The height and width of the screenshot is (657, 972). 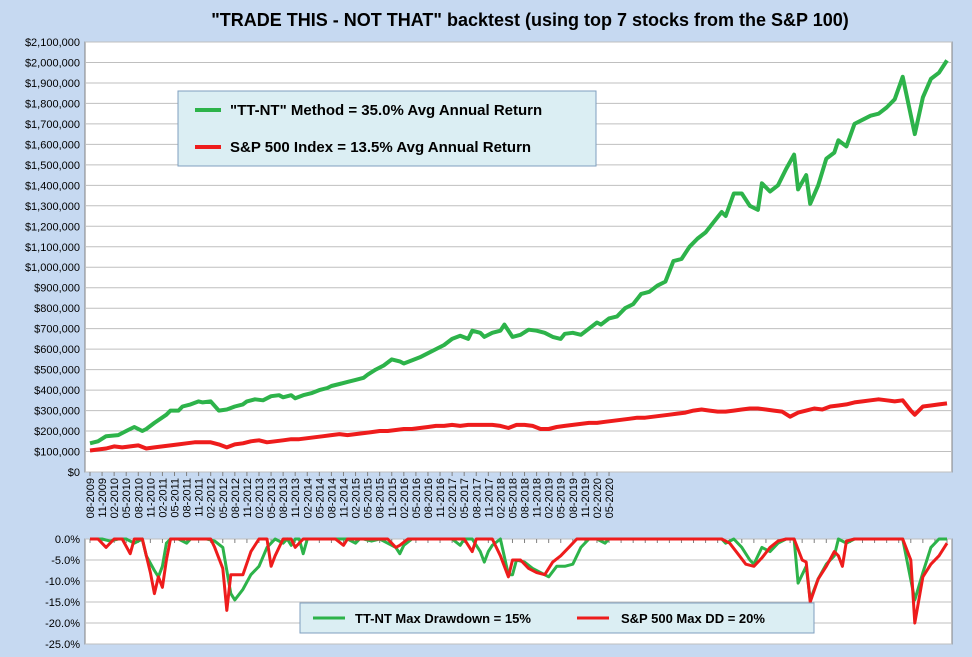 I want to click on main-x-tick-label: 08-2013, so click(x=284, y=498).